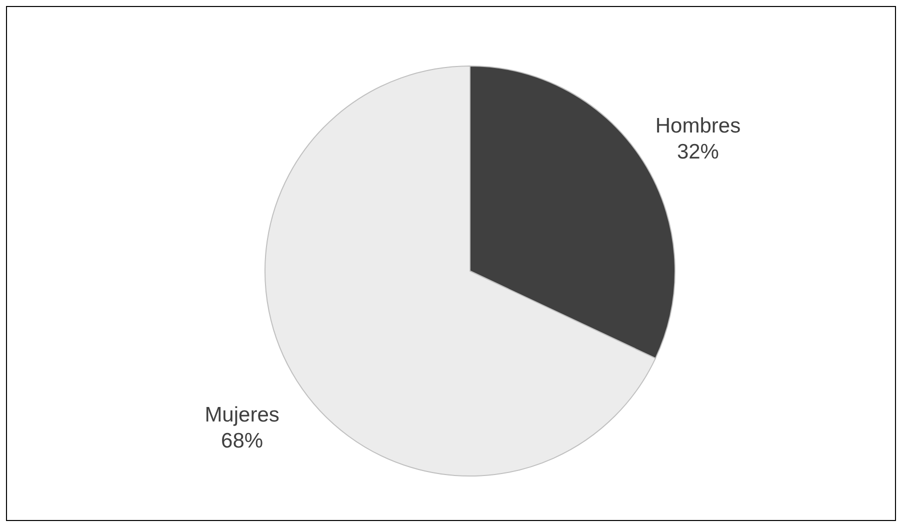 The height and width of the screenshot is (531, 906). Describe the element at coordinates (242, 441) in the screenshot. I see `data-label: 68%` at that location.